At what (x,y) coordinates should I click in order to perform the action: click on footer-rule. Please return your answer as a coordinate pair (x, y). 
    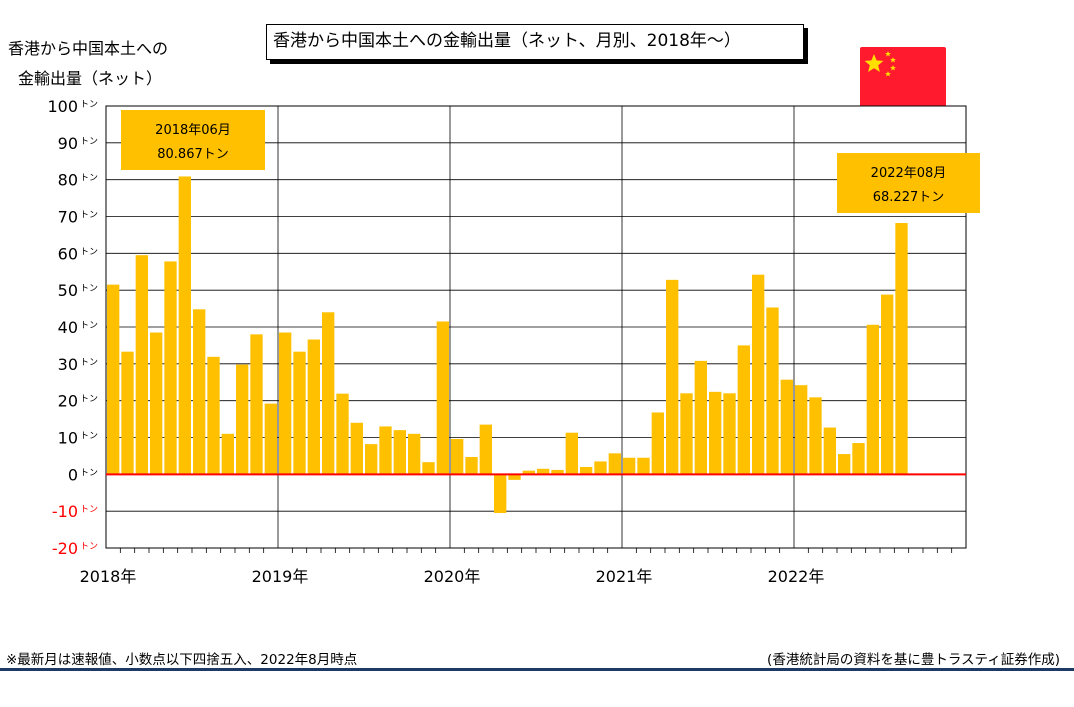
    Looking at the image, I should click on (537, 669).